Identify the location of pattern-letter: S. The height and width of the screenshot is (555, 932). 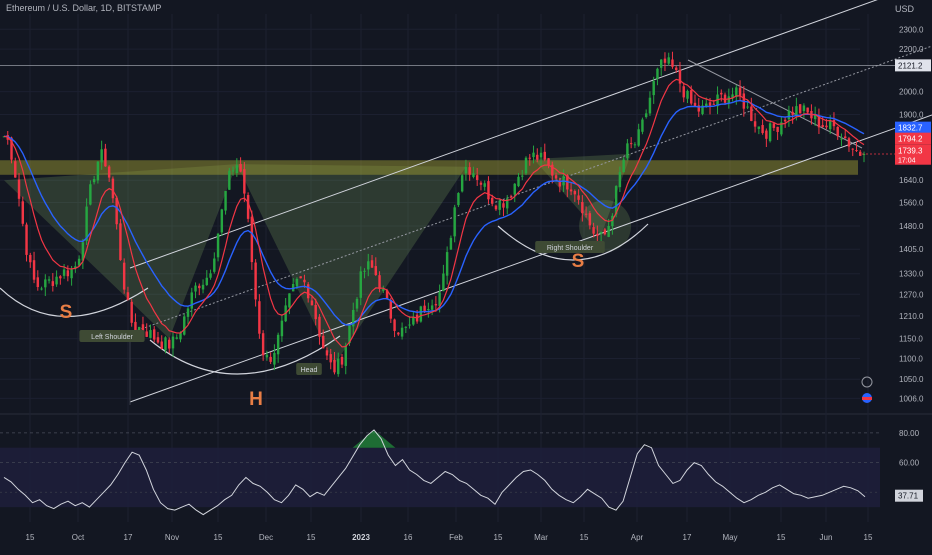
(578, 261).